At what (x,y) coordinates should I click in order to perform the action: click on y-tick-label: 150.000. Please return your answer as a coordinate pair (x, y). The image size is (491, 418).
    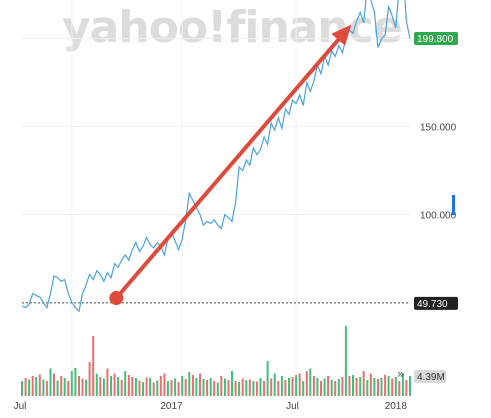
    Looking at the image, I should click on (438, 128).